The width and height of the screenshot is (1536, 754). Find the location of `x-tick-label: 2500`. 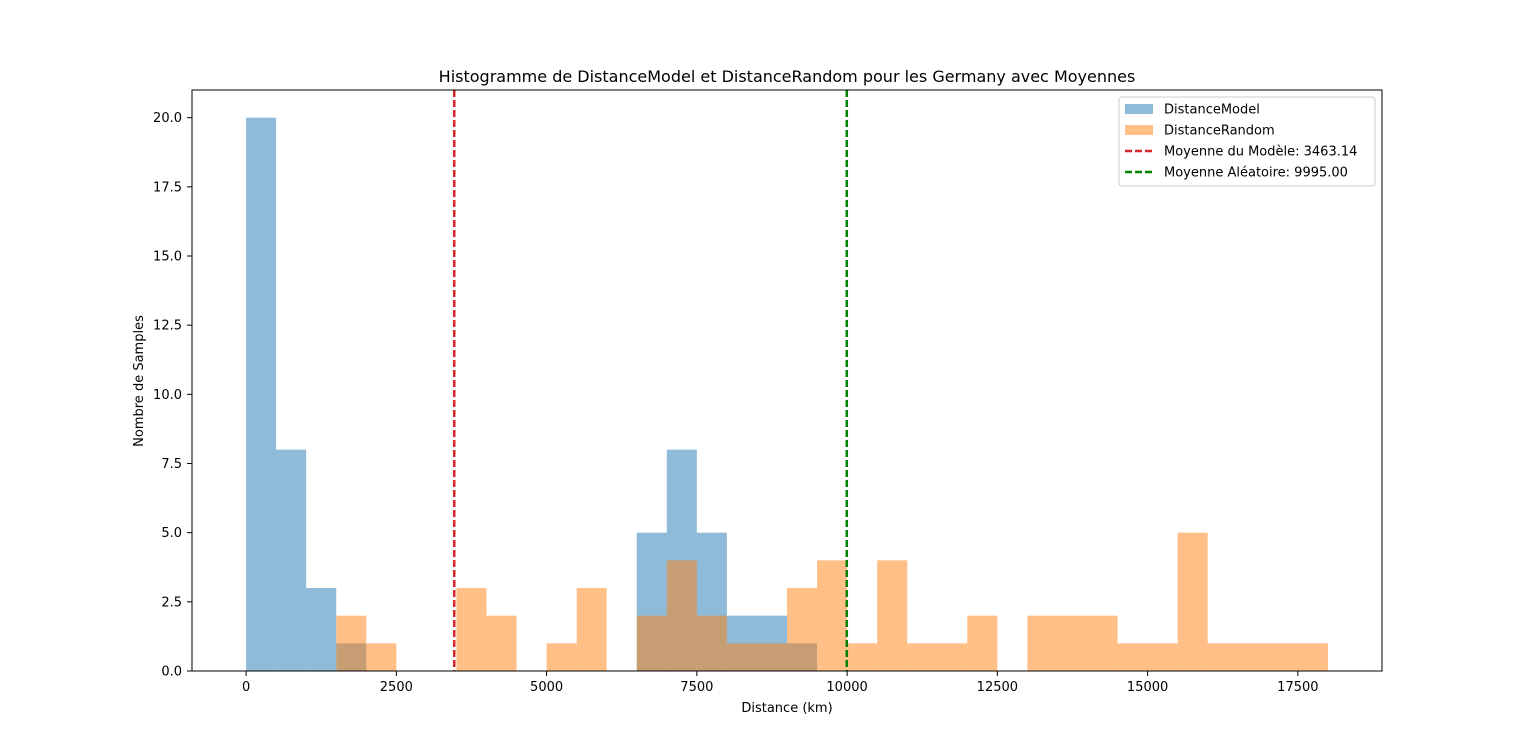

x-tick-label: 2500 is located at coordinates (396, 687).